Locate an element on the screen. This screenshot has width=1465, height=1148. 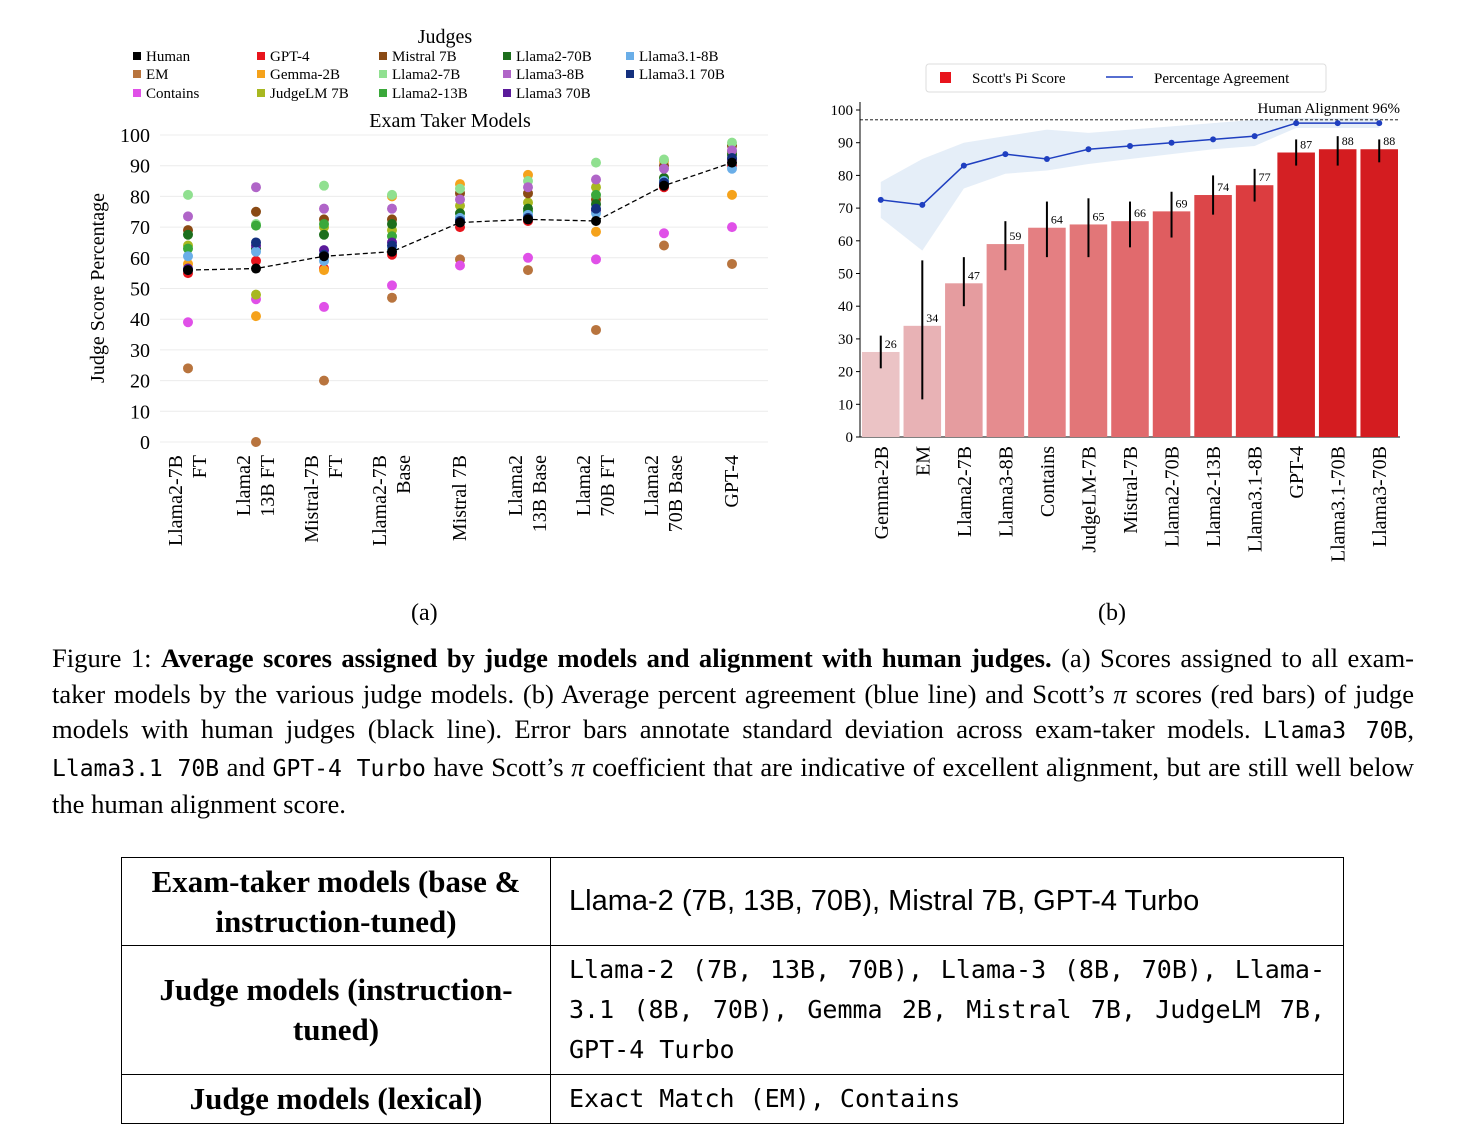
x-tick-label: Llama2 70B Base is located at coordinates (664, 493).